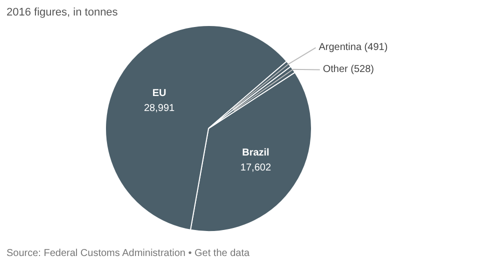  I want to click on slice-label: EU, so click(159, 93).